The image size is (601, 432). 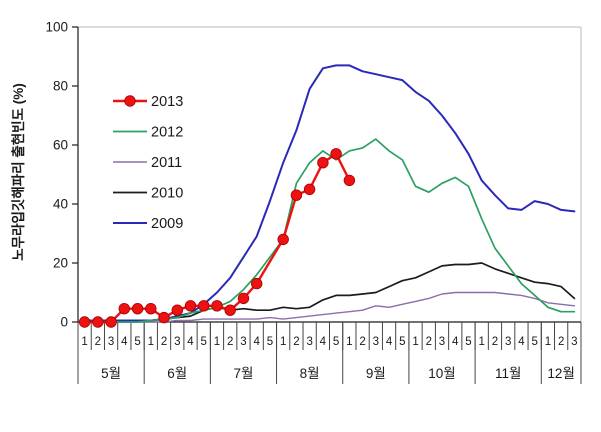 I want to click on legend-entry-2010: 2010, so click(x=148, y=194).